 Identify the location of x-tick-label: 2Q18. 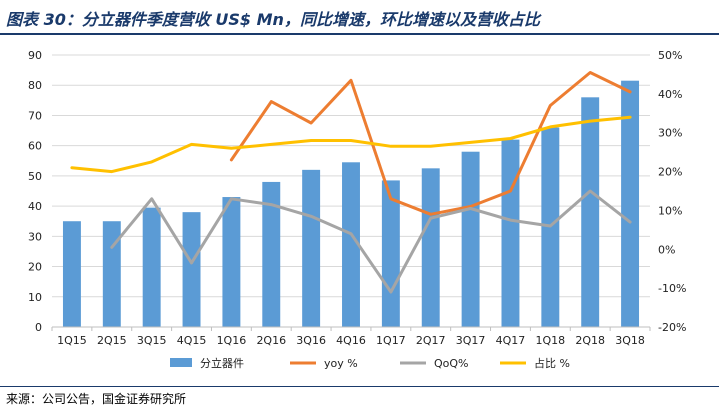
(590, 340).